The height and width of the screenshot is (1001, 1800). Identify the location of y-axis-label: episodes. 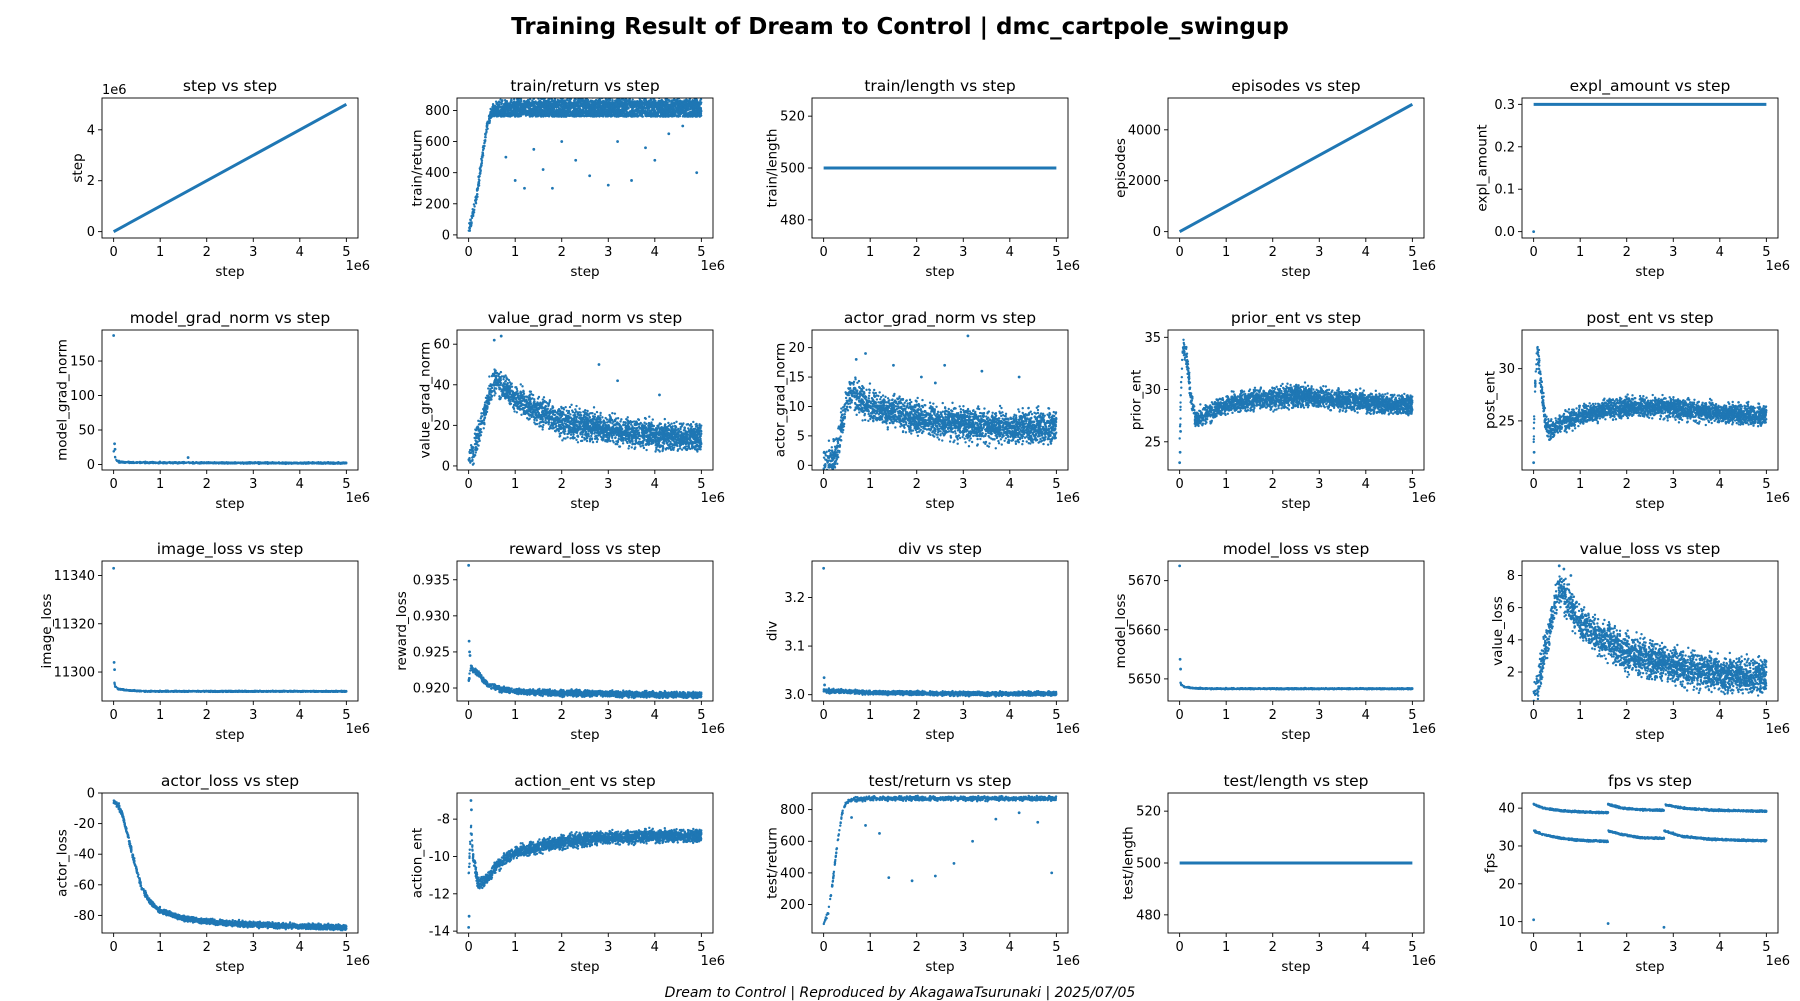
(1121, 168).